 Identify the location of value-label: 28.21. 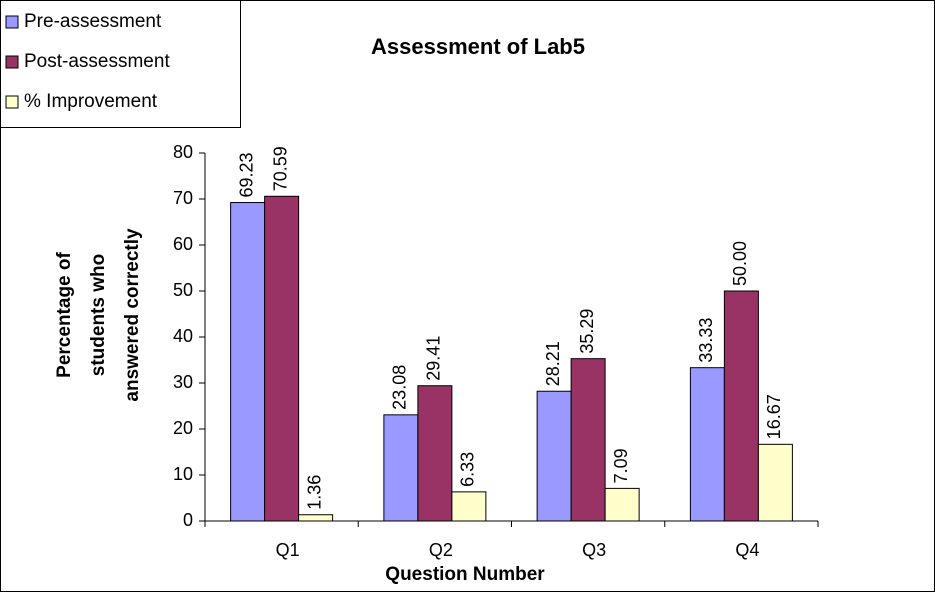
(553, 363).